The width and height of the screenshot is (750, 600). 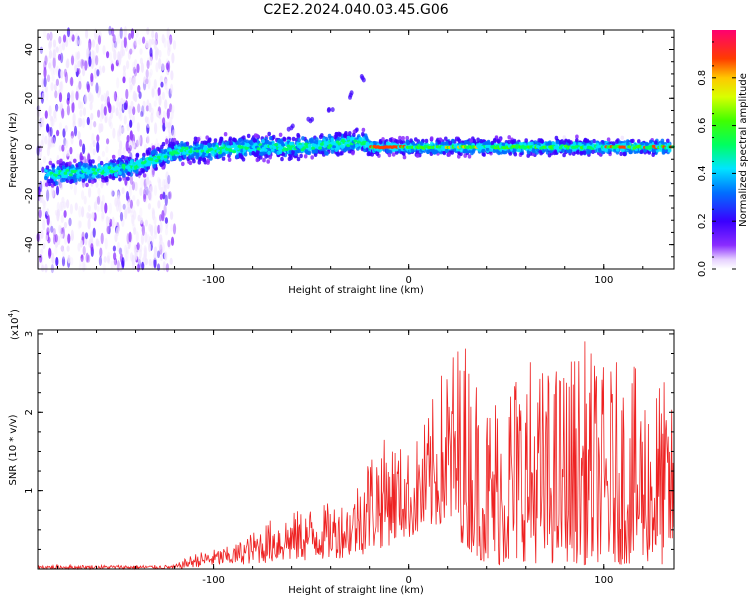 I want to click on colorbar-tick-label: 0.2, so click(x=702, y=221).